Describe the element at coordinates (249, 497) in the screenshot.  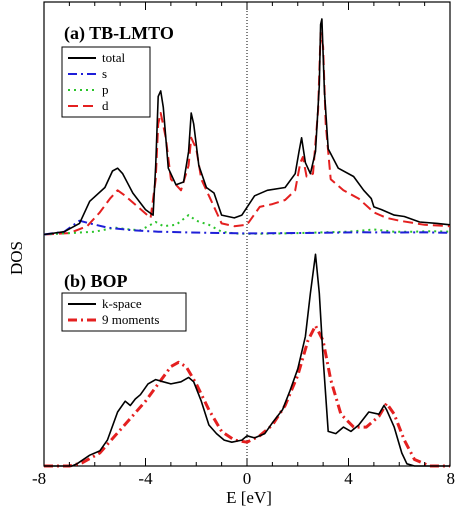
I see `x-axis-title: E [eV]` at that location.